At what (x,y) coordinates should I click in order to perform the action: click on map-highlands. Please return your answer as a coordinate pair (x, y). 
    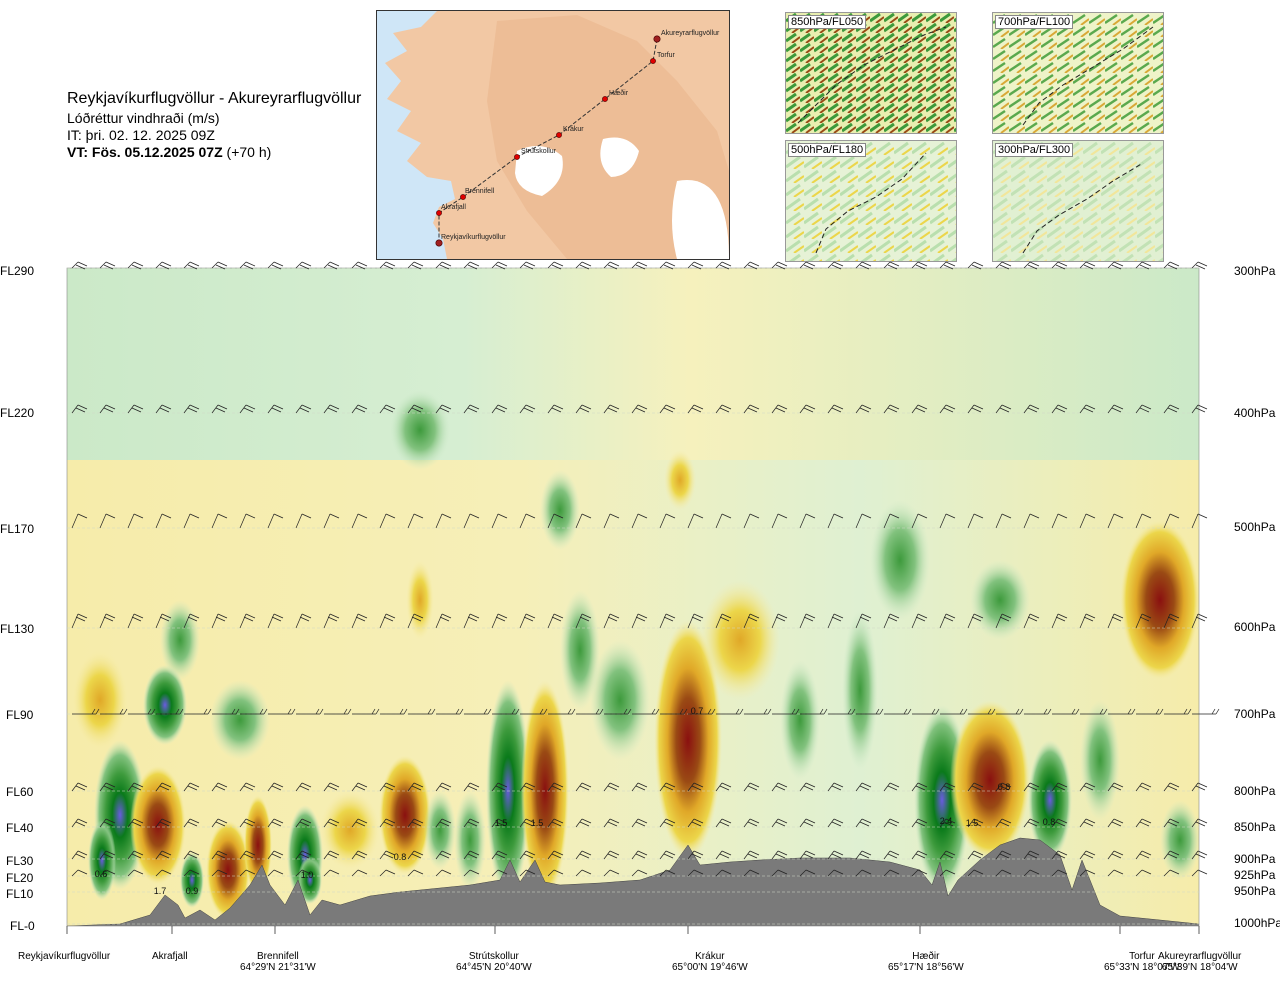
    Looking at the image, I should click on (608, 137).